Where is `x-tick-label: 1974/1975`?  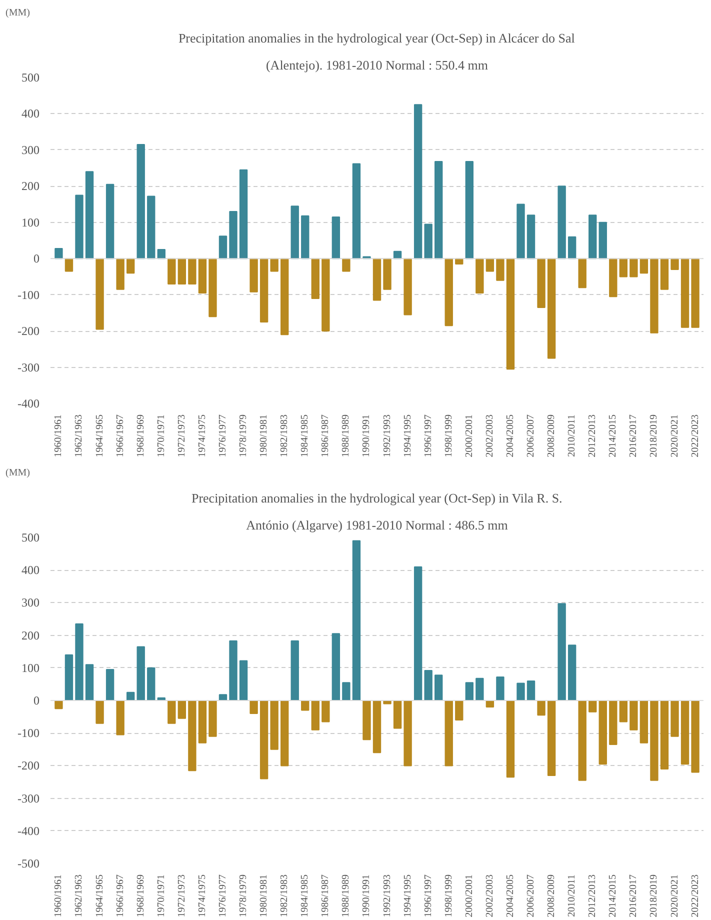
x-tick-label: 1974/1975 is located at coordinates (202, 896).